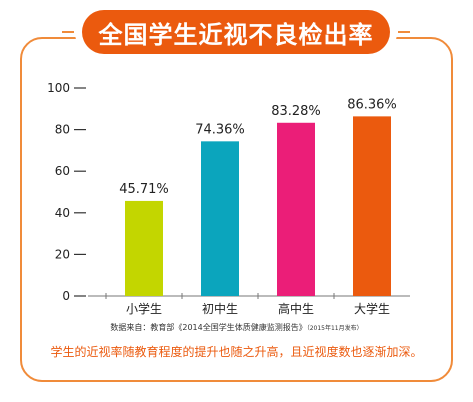 The image size is (473, 402). I want to click on y-tick-label: 0, so click(66, 296).